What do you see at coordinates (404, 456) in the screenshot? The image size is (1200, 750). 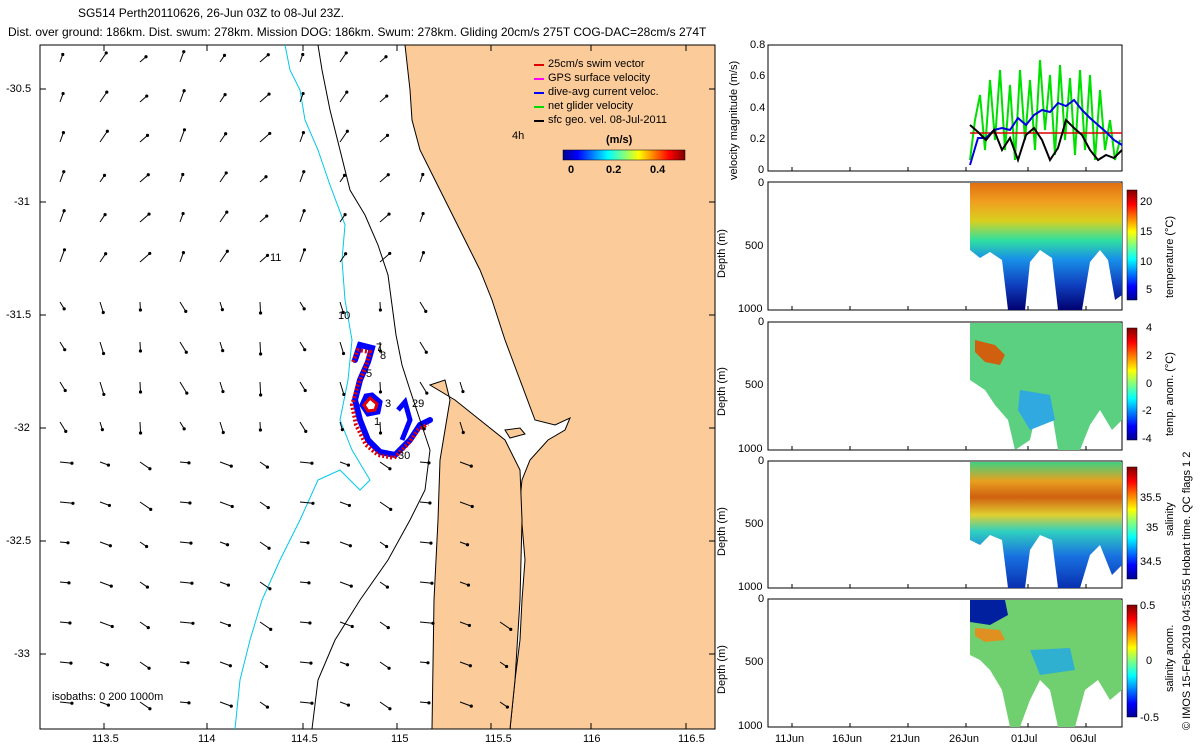 I see `day-label: 30` at bounding box center [404, 456].